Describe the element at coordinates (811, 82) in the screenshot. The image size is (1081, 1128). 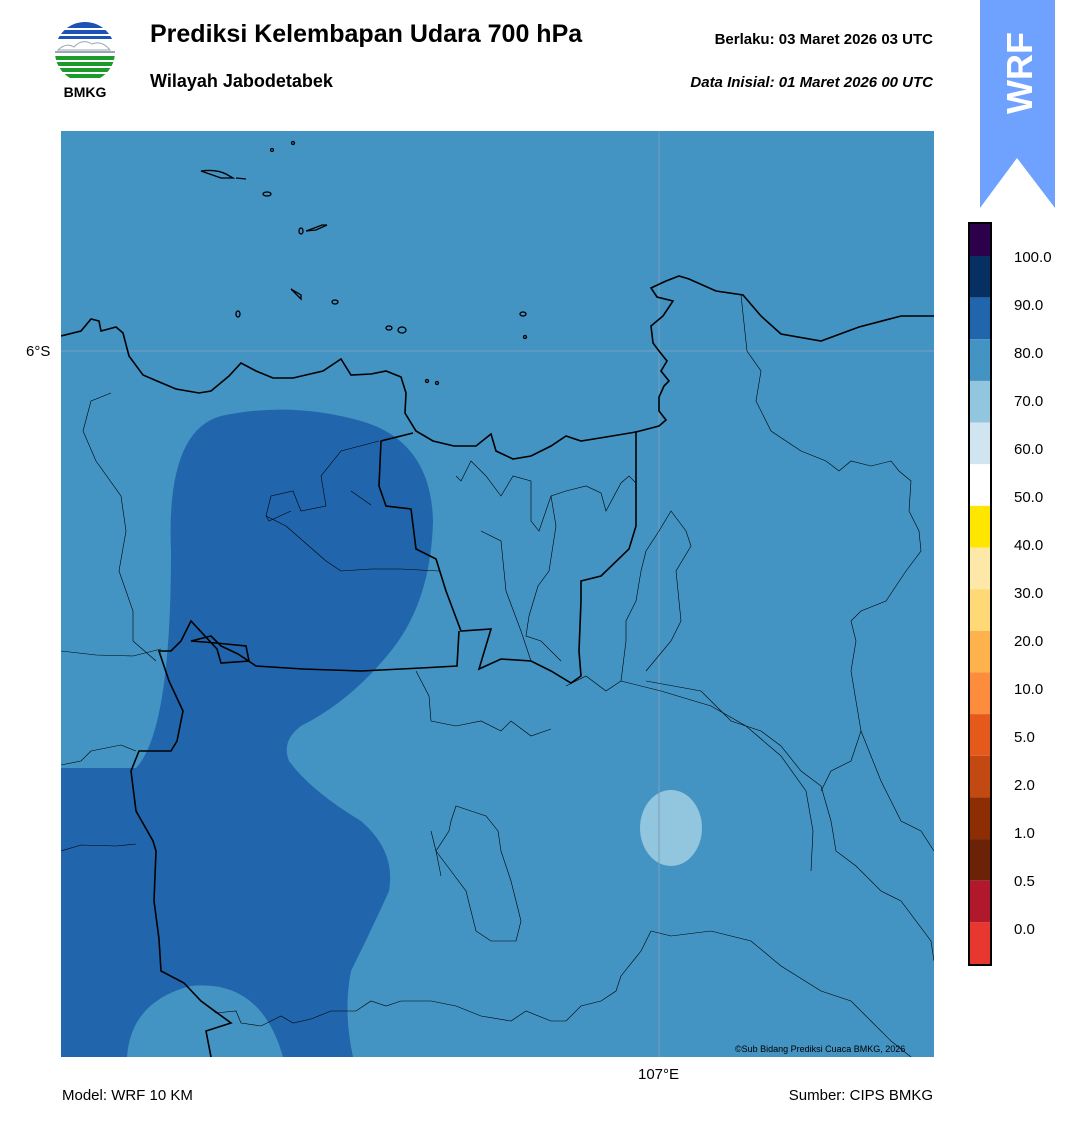
I see `initial-data-time: Data Inisial: 01 Maret 2026 00 UTC` at that location.